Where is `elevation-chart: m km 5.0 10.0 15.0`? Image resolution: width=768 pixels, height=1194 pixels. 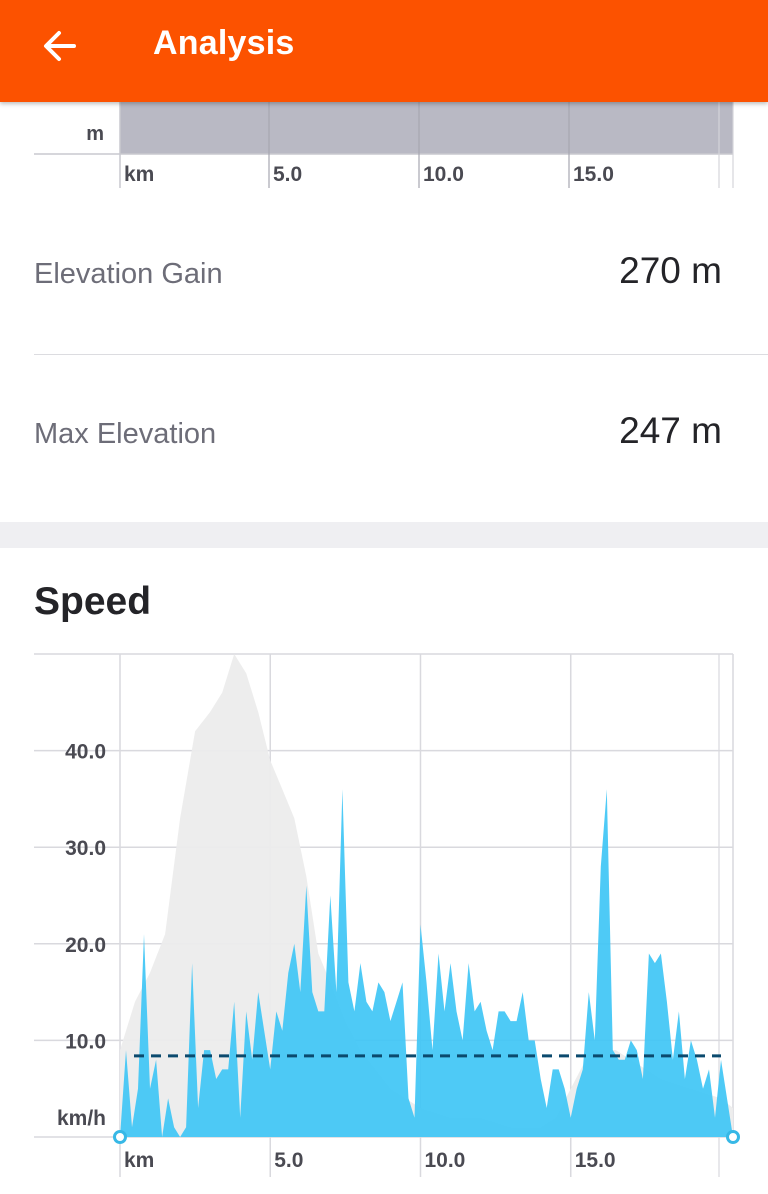
elevation-chart: m km 5.0 10.0 15.0 is located at coordinates (384, 145).